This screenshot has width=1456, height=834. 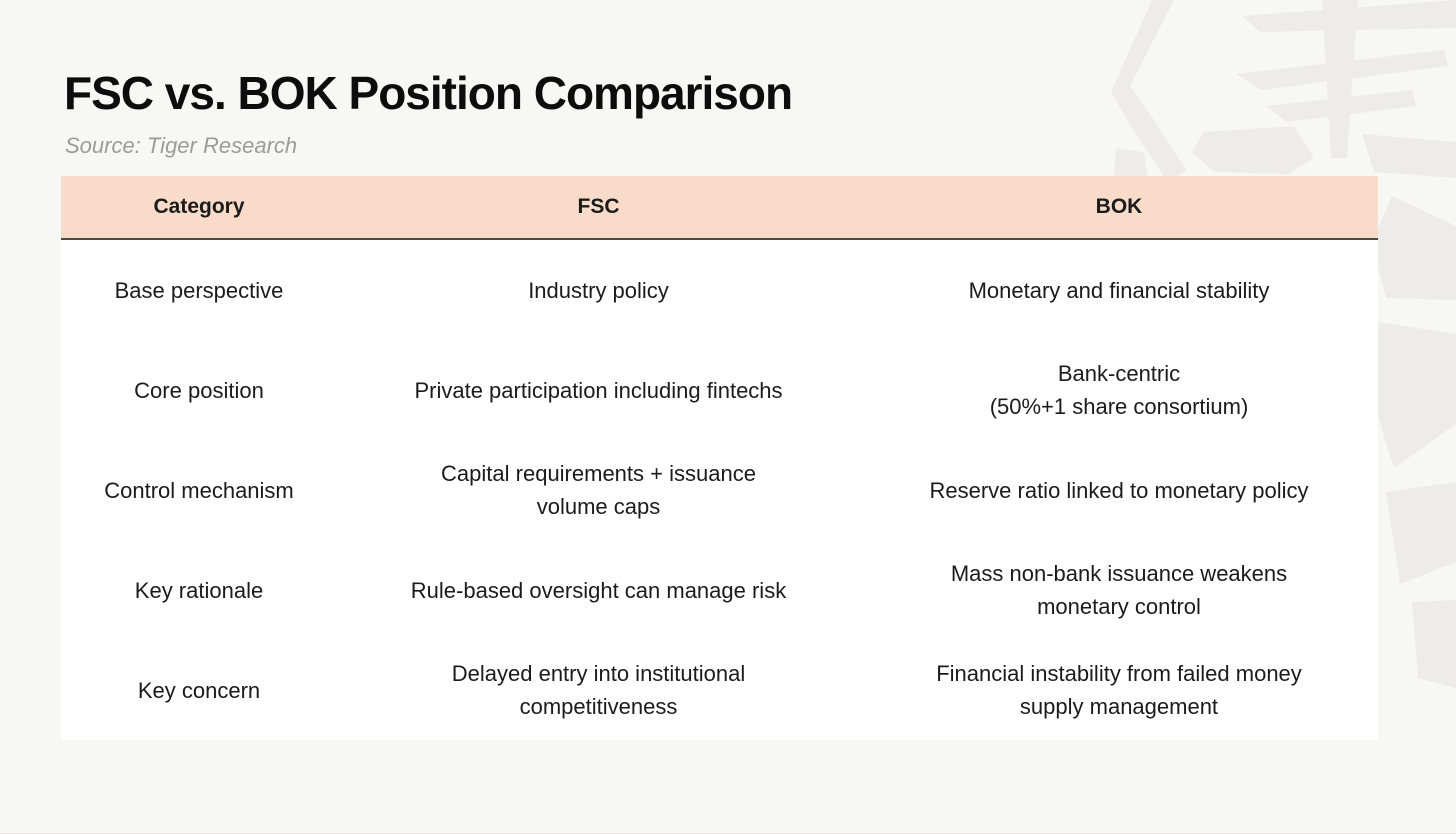 What do you see at coordinates (181, 145) in the screenshot?
I see `source-caption: Source: Tiger Research` at bounding box center [181, 145].